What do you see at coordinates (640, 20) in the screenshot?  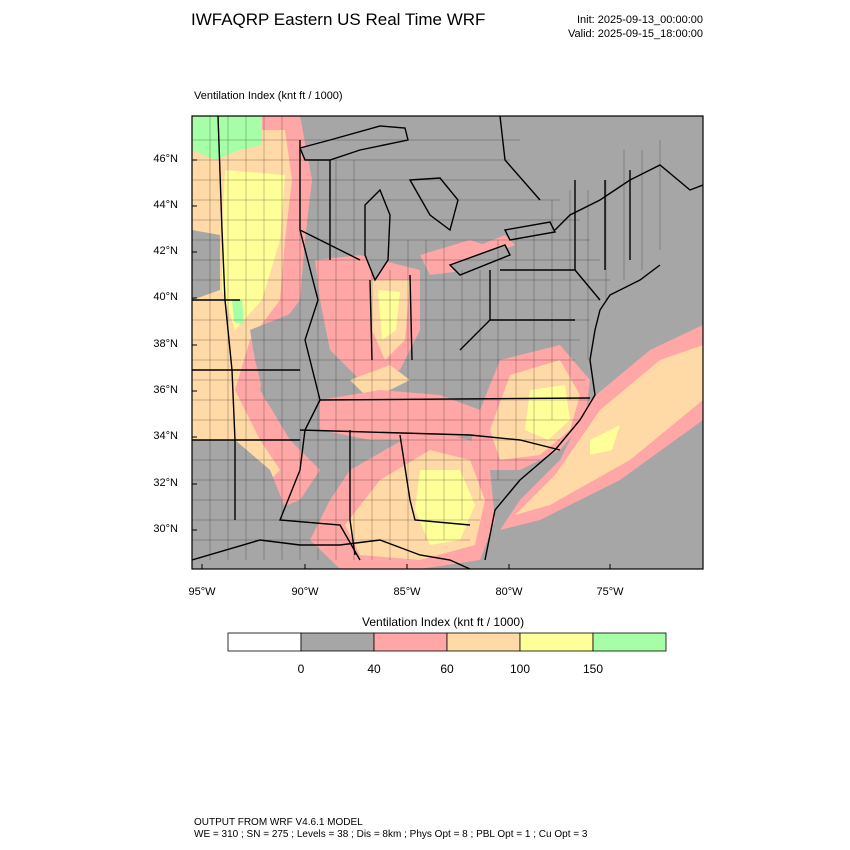 I see `init-time: Init: 2025-09-13_00:00:00` at bounding box center [640, 20].